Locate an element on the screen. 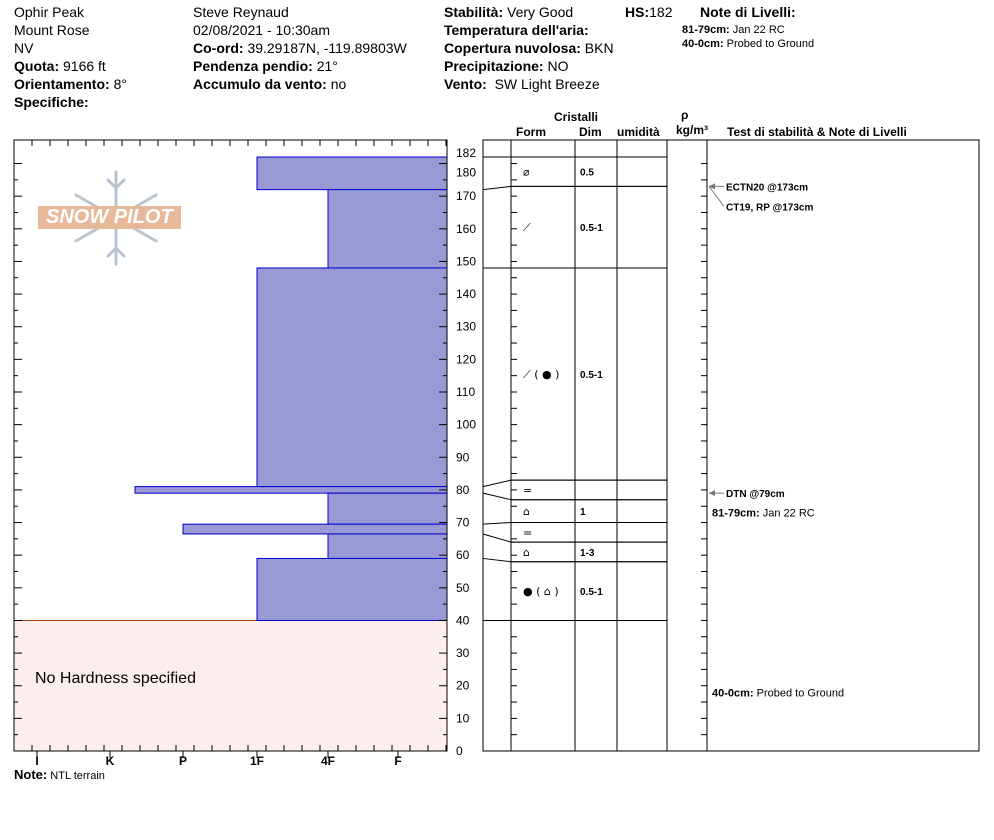  y-tick-label: 170 is located at coordinates (466, 196).